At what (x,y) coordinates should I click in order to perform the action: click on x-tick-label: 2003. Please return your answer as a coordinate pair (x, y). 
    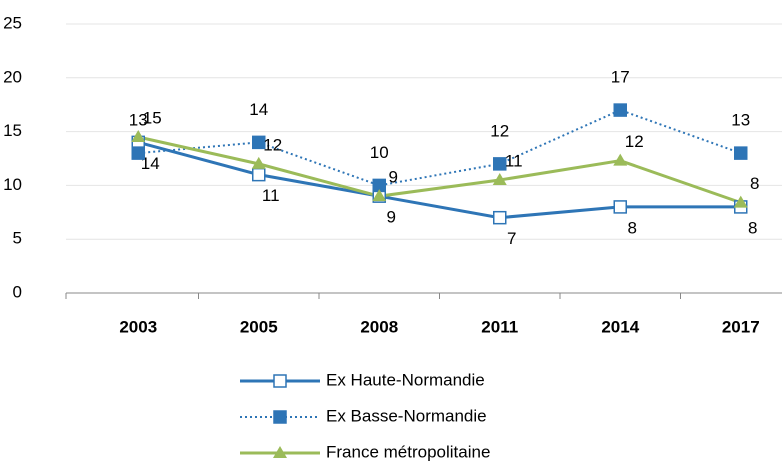
    Looking at the image, I should click on (138, 326).